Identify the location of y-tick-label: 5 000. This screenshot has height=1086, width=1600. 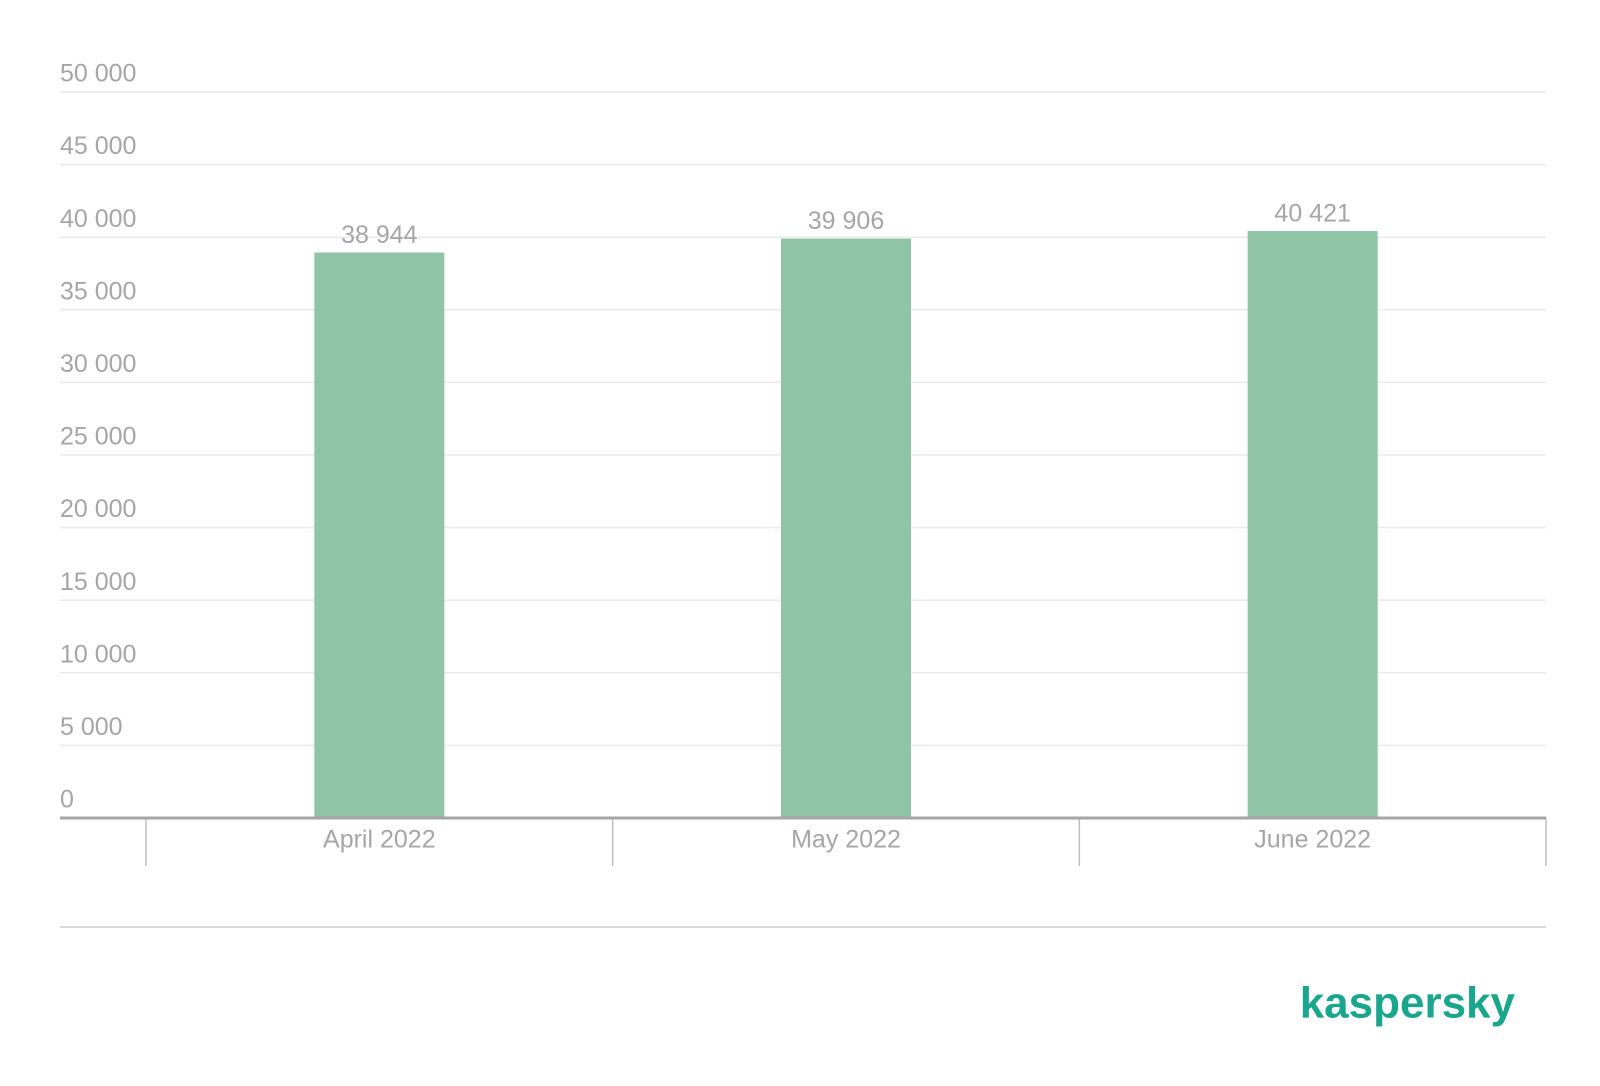
(91, 727).